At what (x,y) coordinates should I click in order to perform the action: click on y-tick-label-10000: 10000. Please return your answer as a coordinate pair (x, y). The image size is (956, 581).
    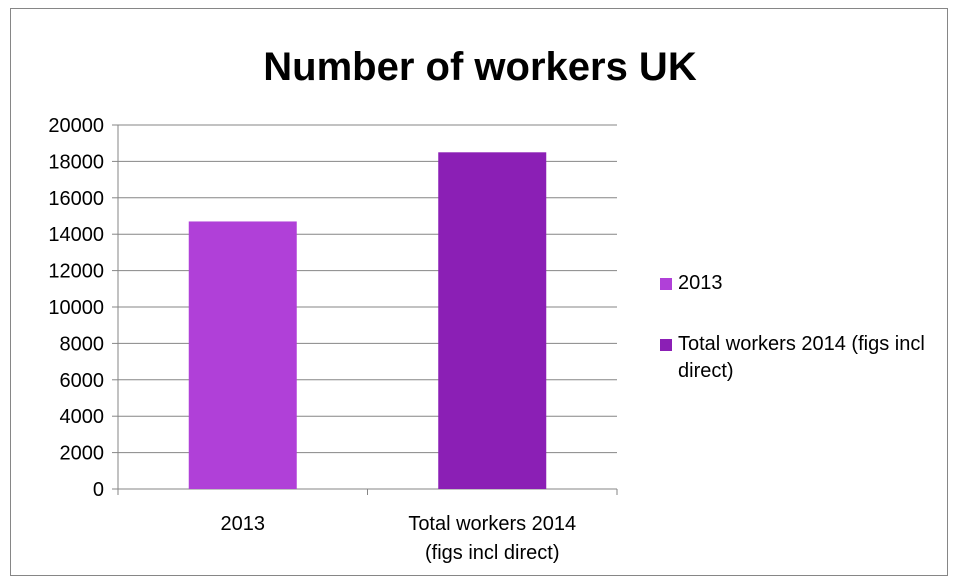
    Looking at the image, I should click on (76, 308).